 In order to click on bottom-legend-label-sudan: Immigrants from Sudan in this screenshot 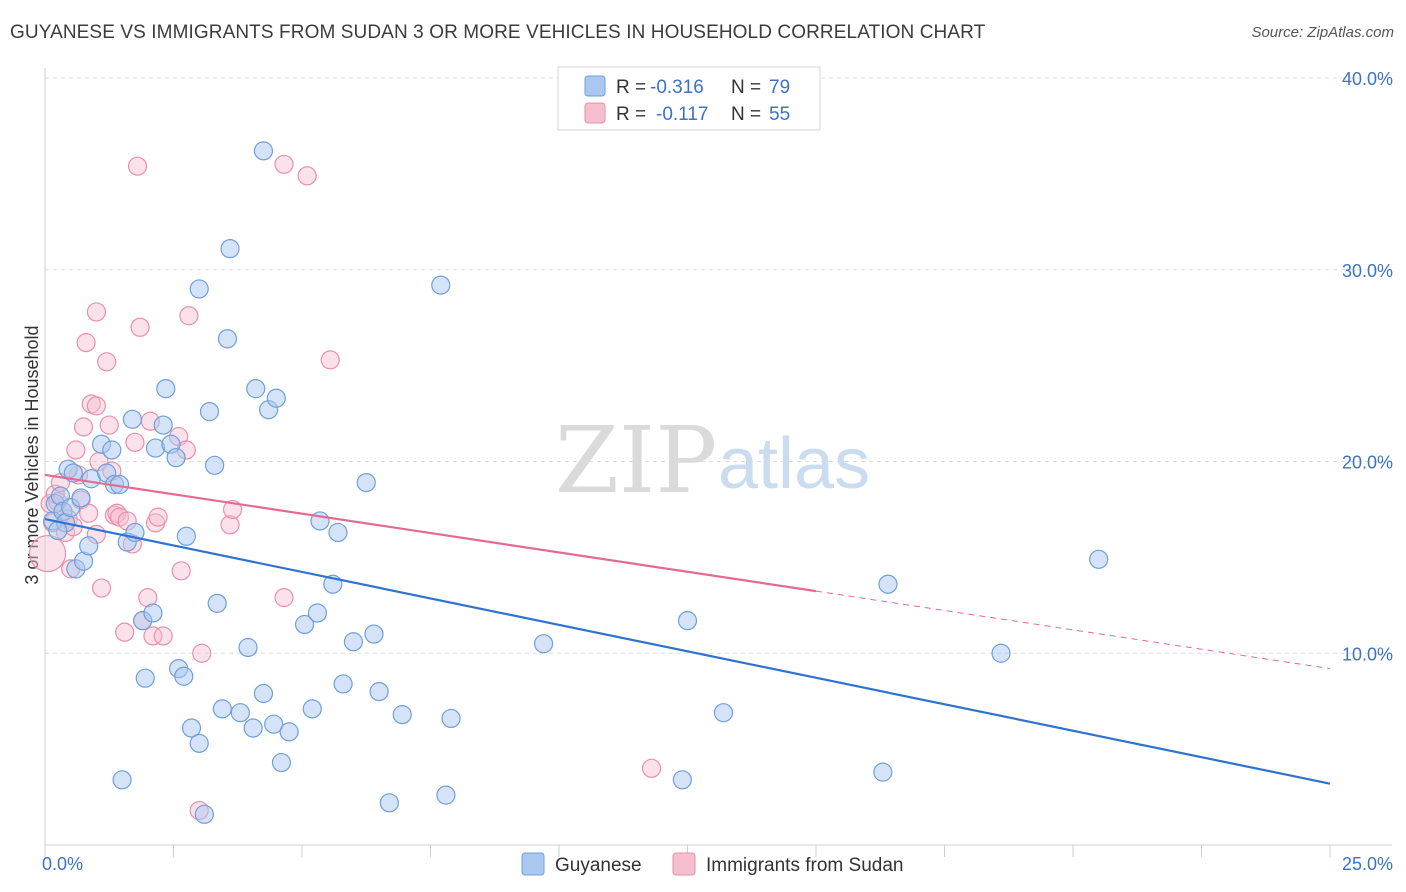, I will do `click(804, 865)`.